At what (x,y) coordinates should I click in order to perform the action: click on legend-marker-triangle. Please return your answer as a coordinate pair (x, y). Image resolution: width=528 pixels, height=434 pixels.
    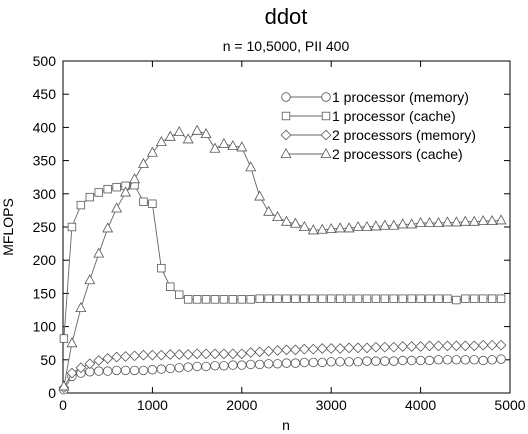
    Looking at the image, I should click on (326, 153).